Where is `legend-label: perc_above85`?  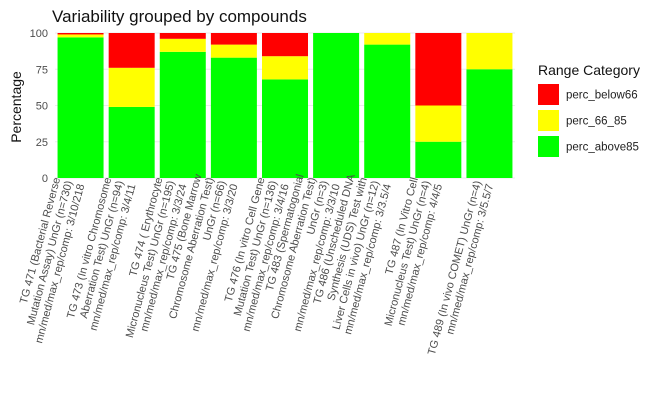 legend-label: perc_above85 is located at coordinates (602, 148).